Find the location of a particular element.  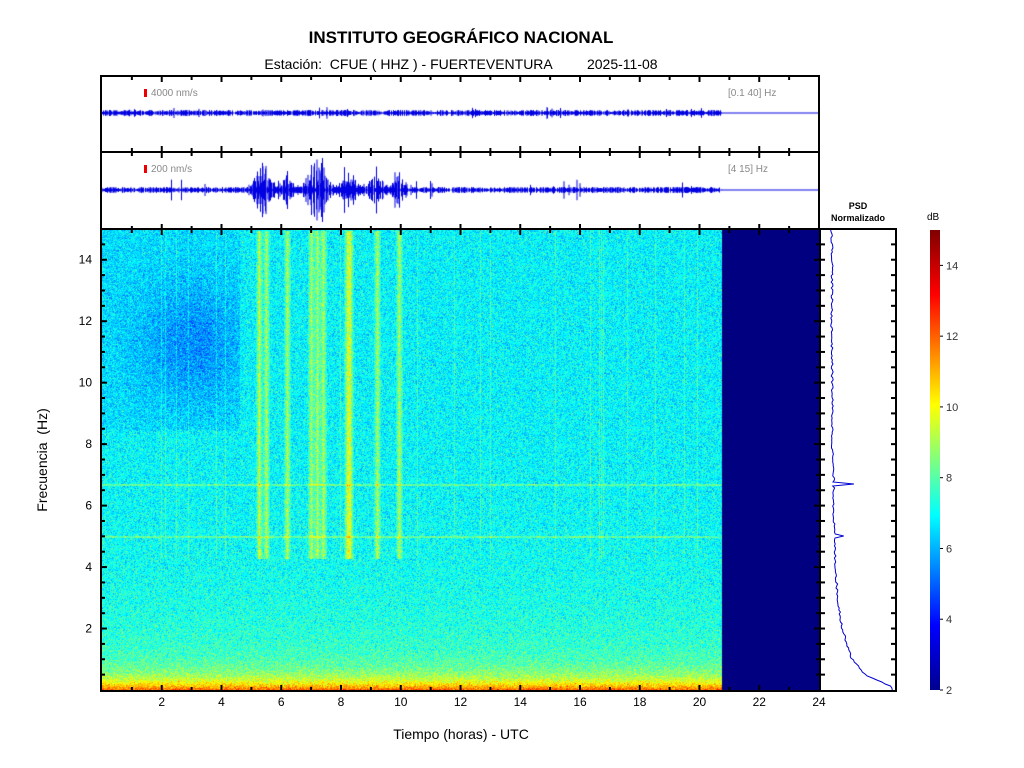

amplitude-scale: 200 nm/s is located at coordinates (168, 169).